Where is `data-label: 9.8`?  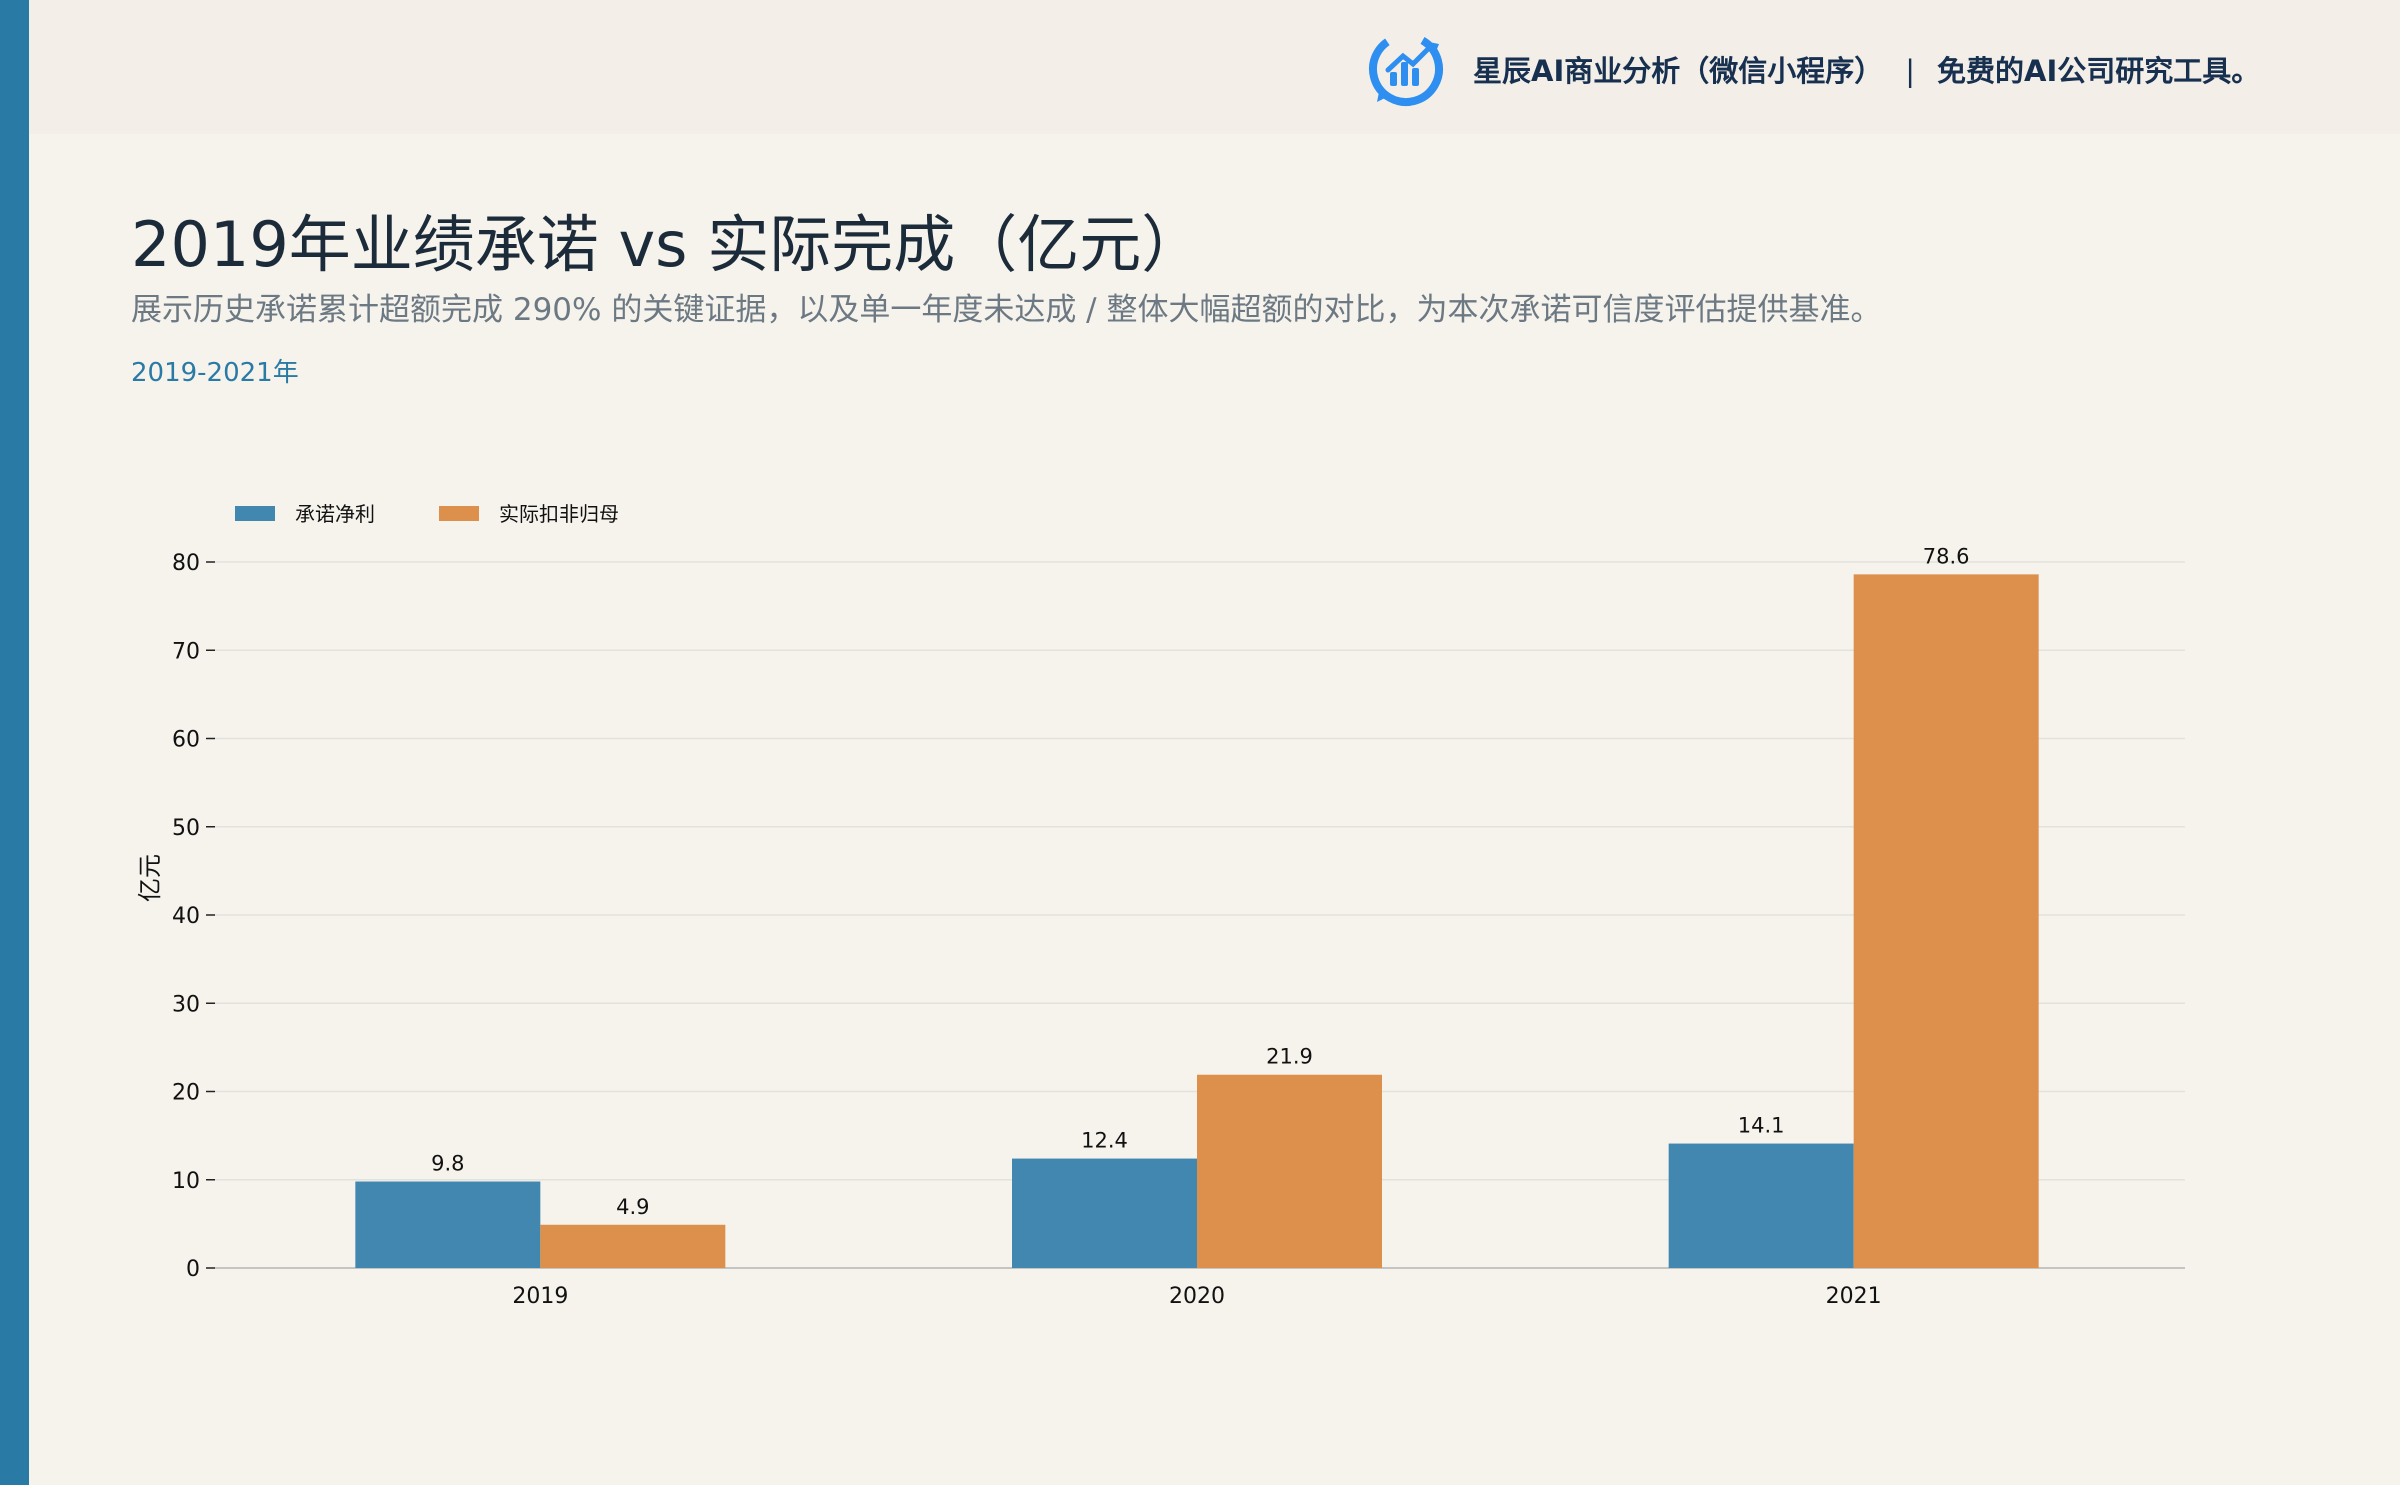 data-label: 9.8 is located at coordinates (447, 1164).